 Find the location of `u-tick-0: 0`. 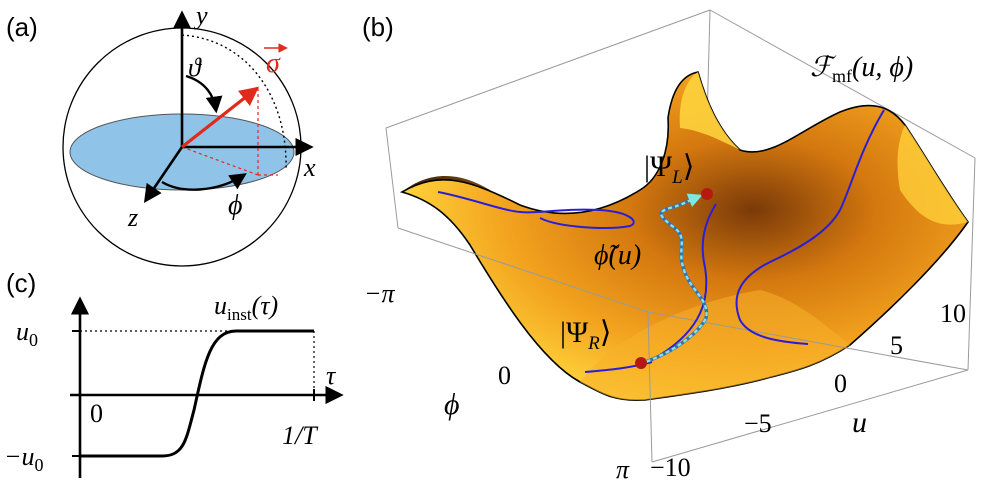

u-tick-0: 0 is located at coordinates (840, 383).